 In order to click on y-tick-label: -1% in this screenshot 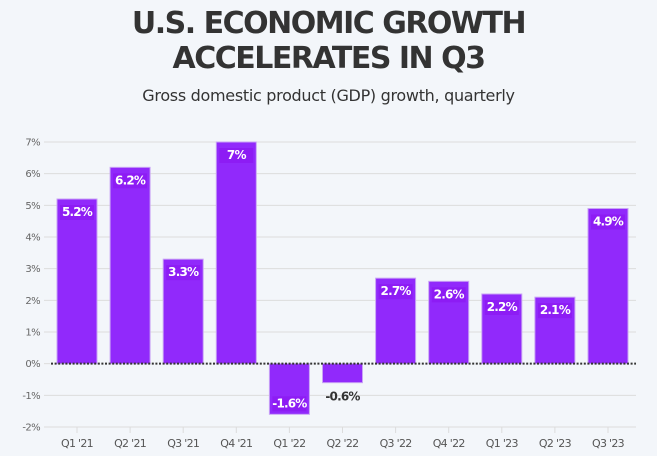, I will do `click(31, 396)`.